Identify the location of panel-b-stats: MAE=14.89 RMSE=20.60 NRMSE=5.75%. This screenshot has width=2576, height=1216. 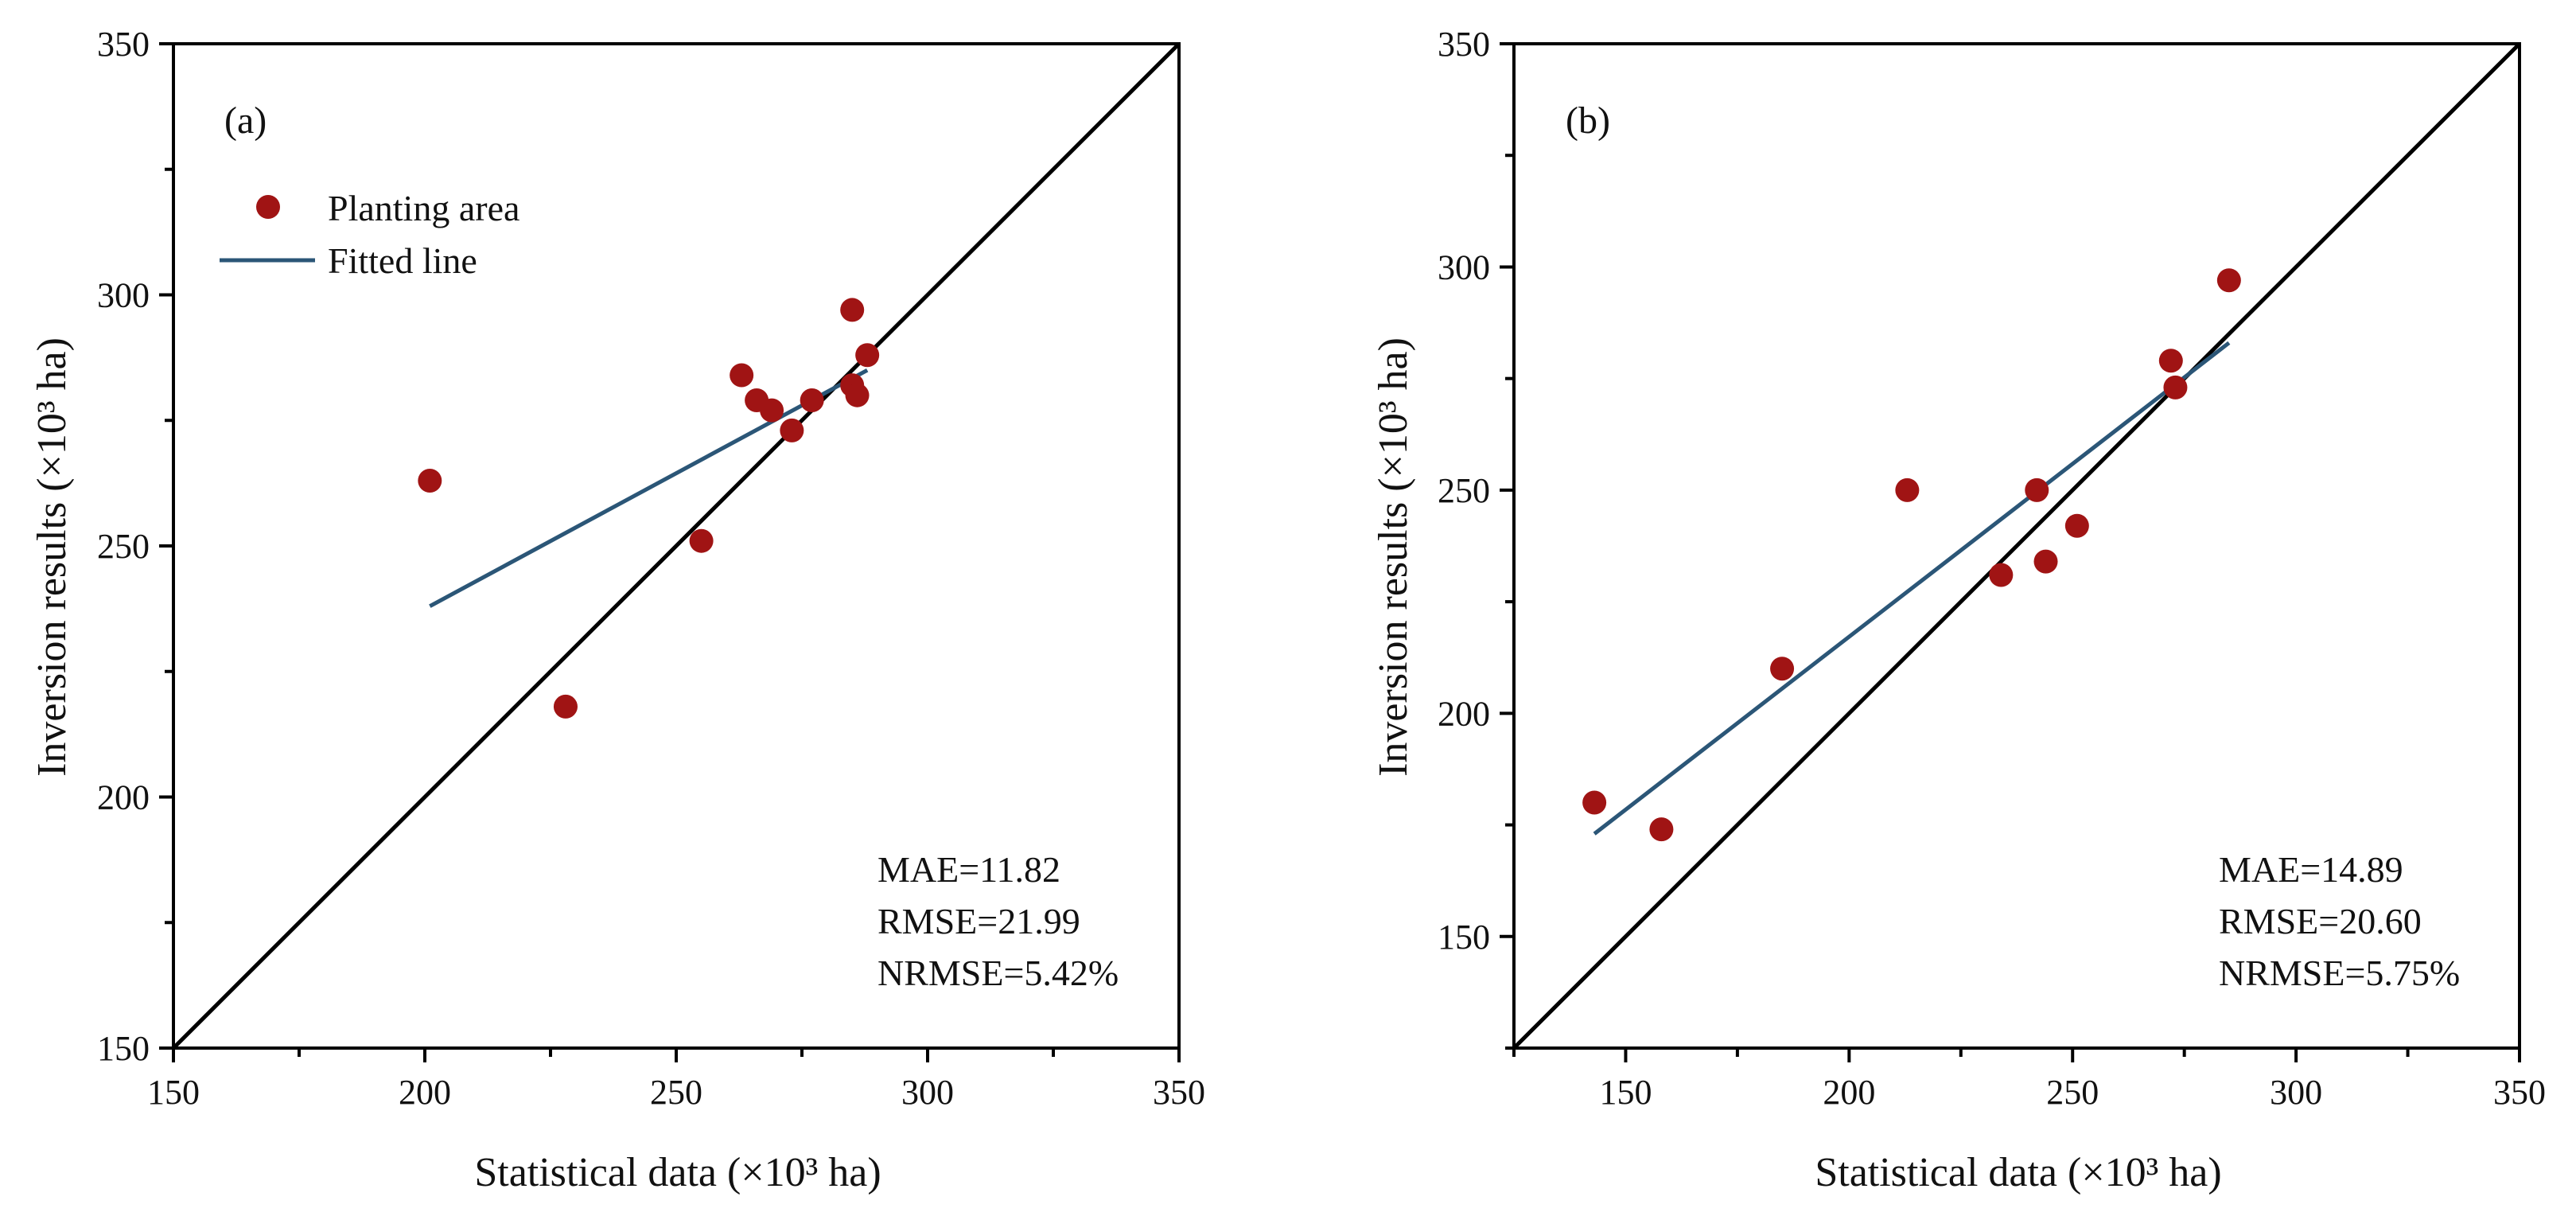
(2340, 921).